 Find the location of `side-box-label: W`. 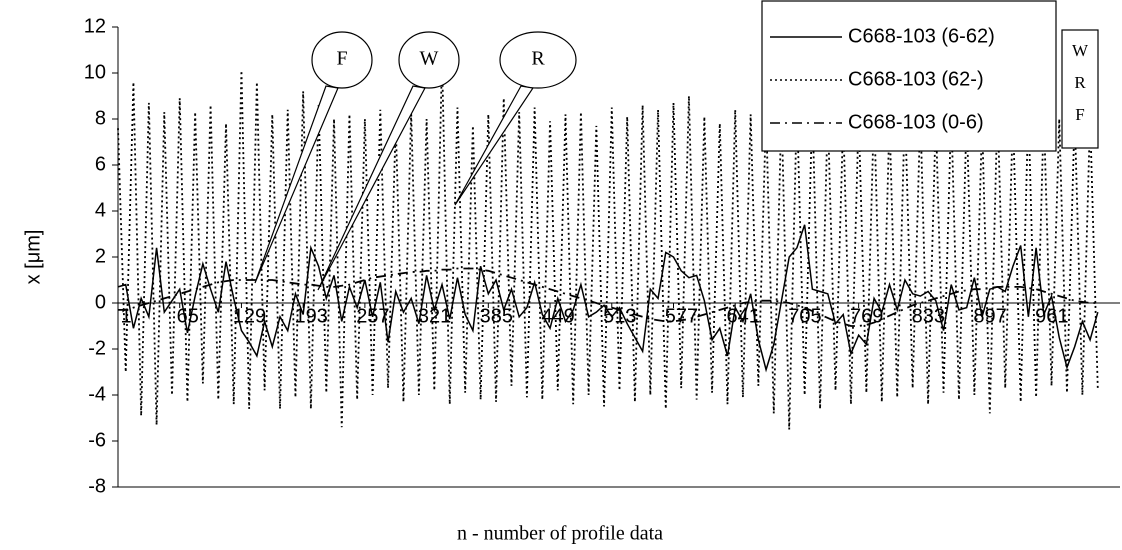

side-box-label: W is located at coordinates (1080, 50).